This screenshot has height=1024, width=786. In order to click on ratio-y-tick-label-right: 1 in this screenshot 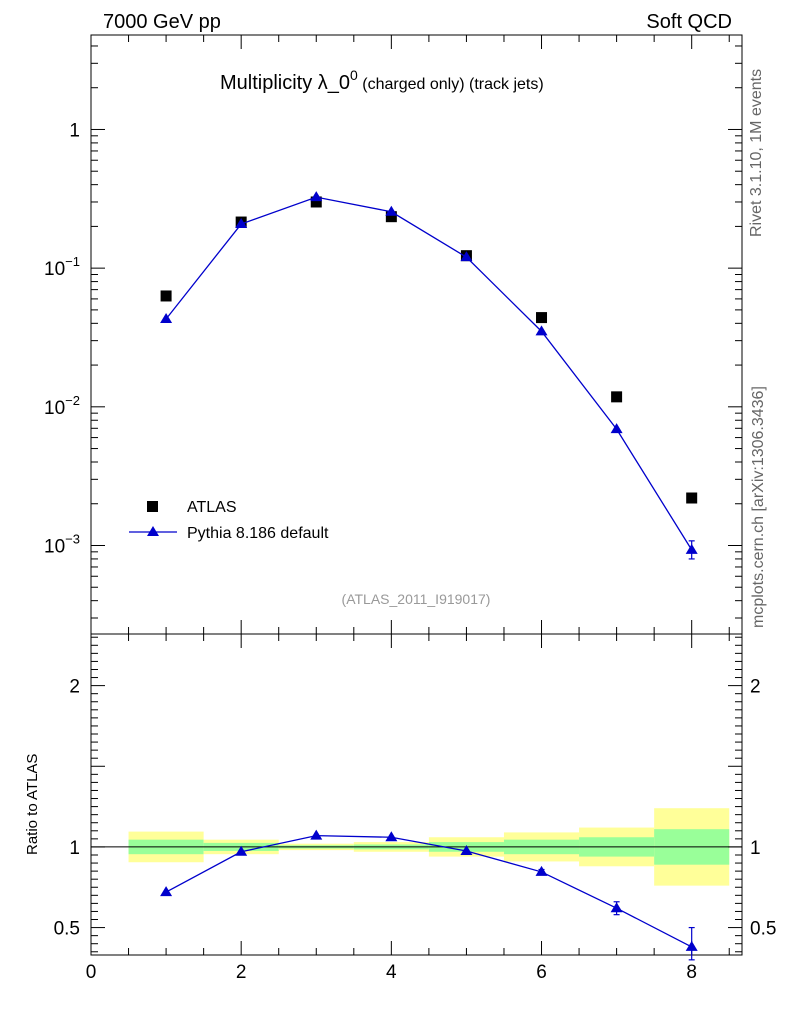, I will do `click(755, 848)`.